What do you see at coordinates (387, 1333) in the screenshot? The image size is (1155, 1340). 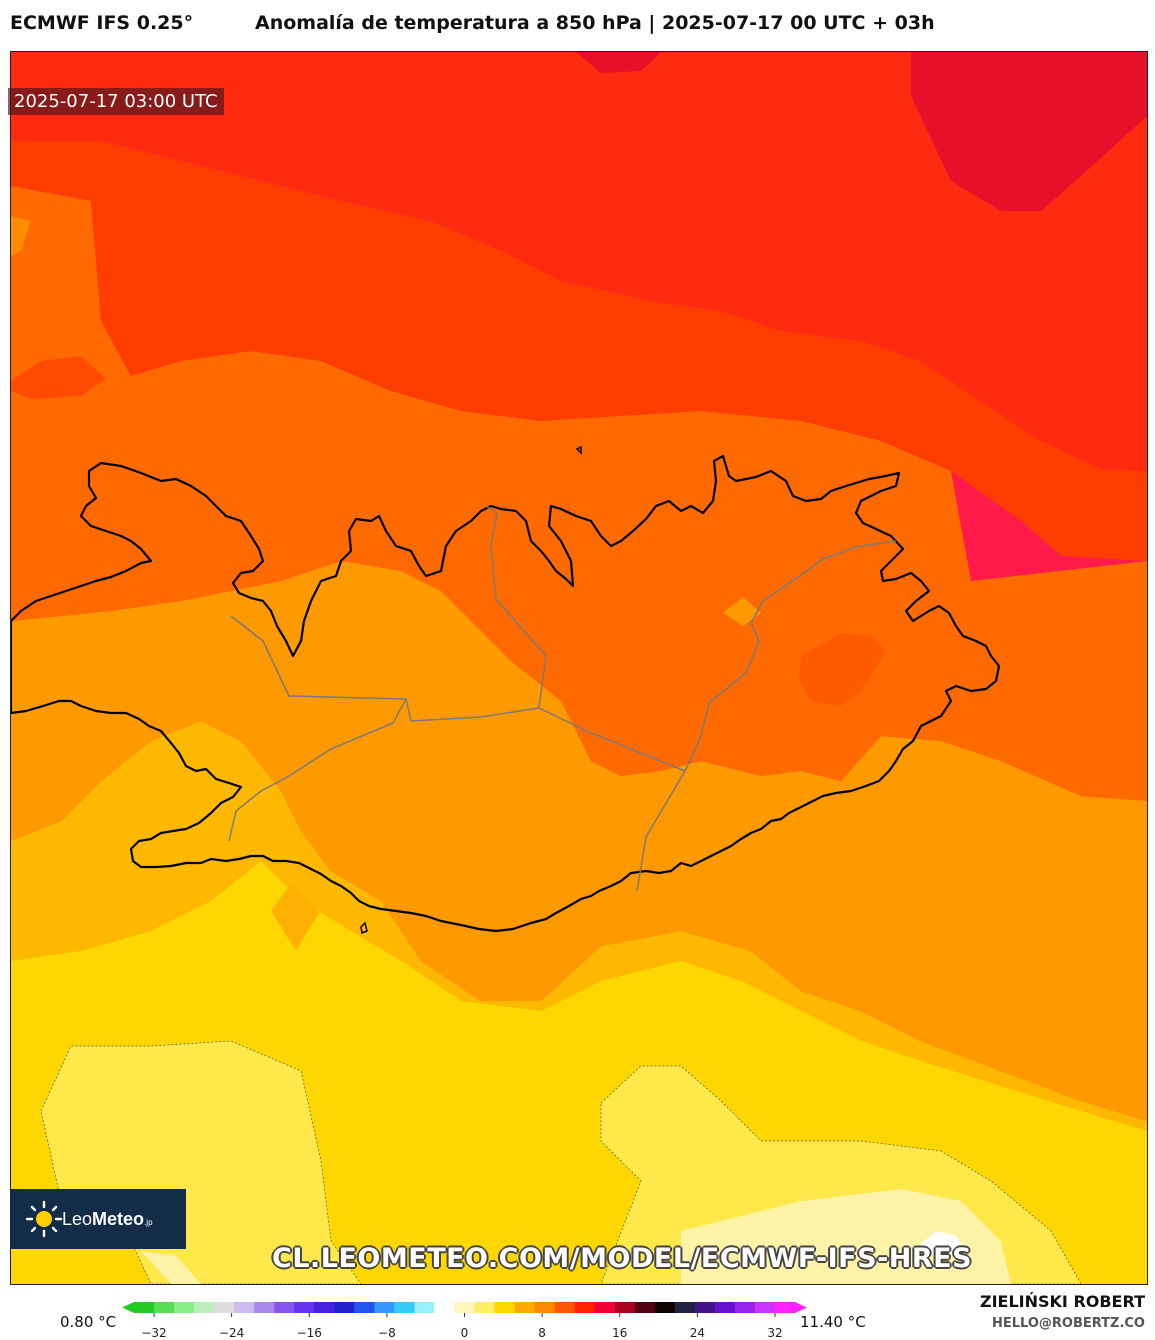 I see `colorbar-tick-label: −8` at bounding box center [387, 1333].